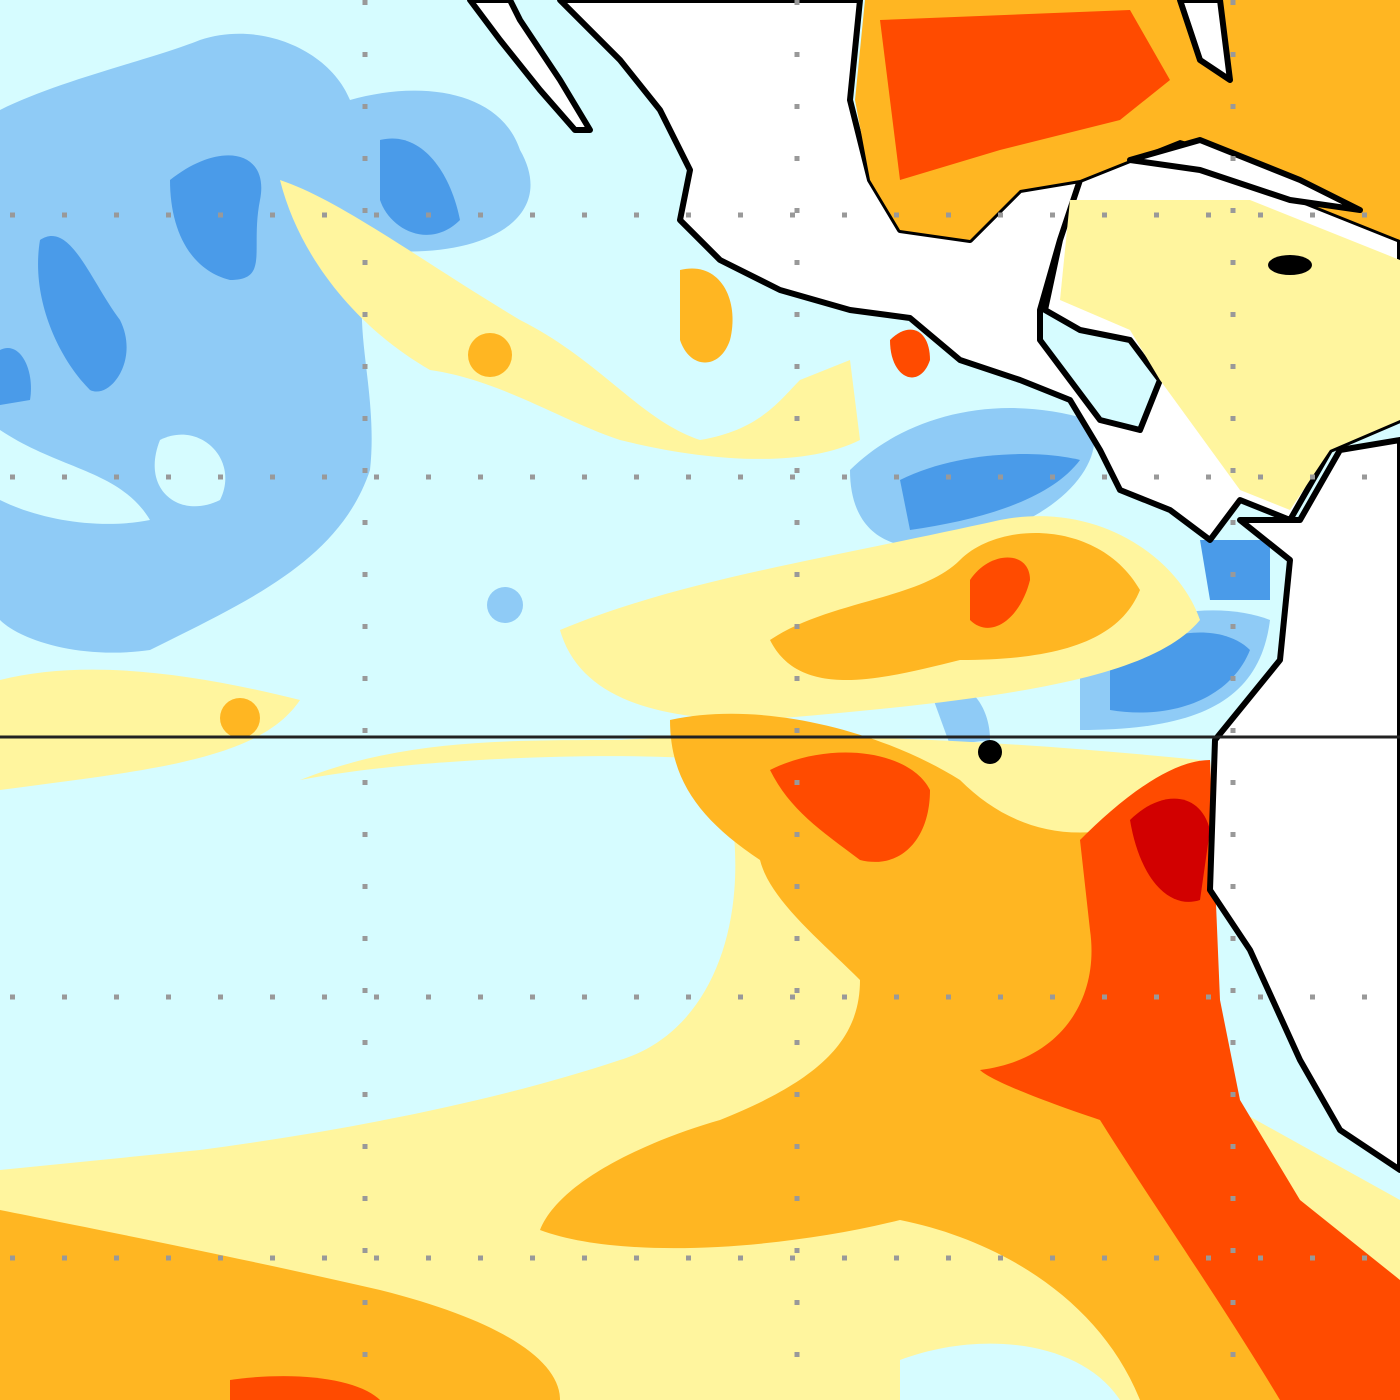  What do you see at coordinates (990, 752) in the screenshot?
I see `galapagos` at bounding box center [990, 752].